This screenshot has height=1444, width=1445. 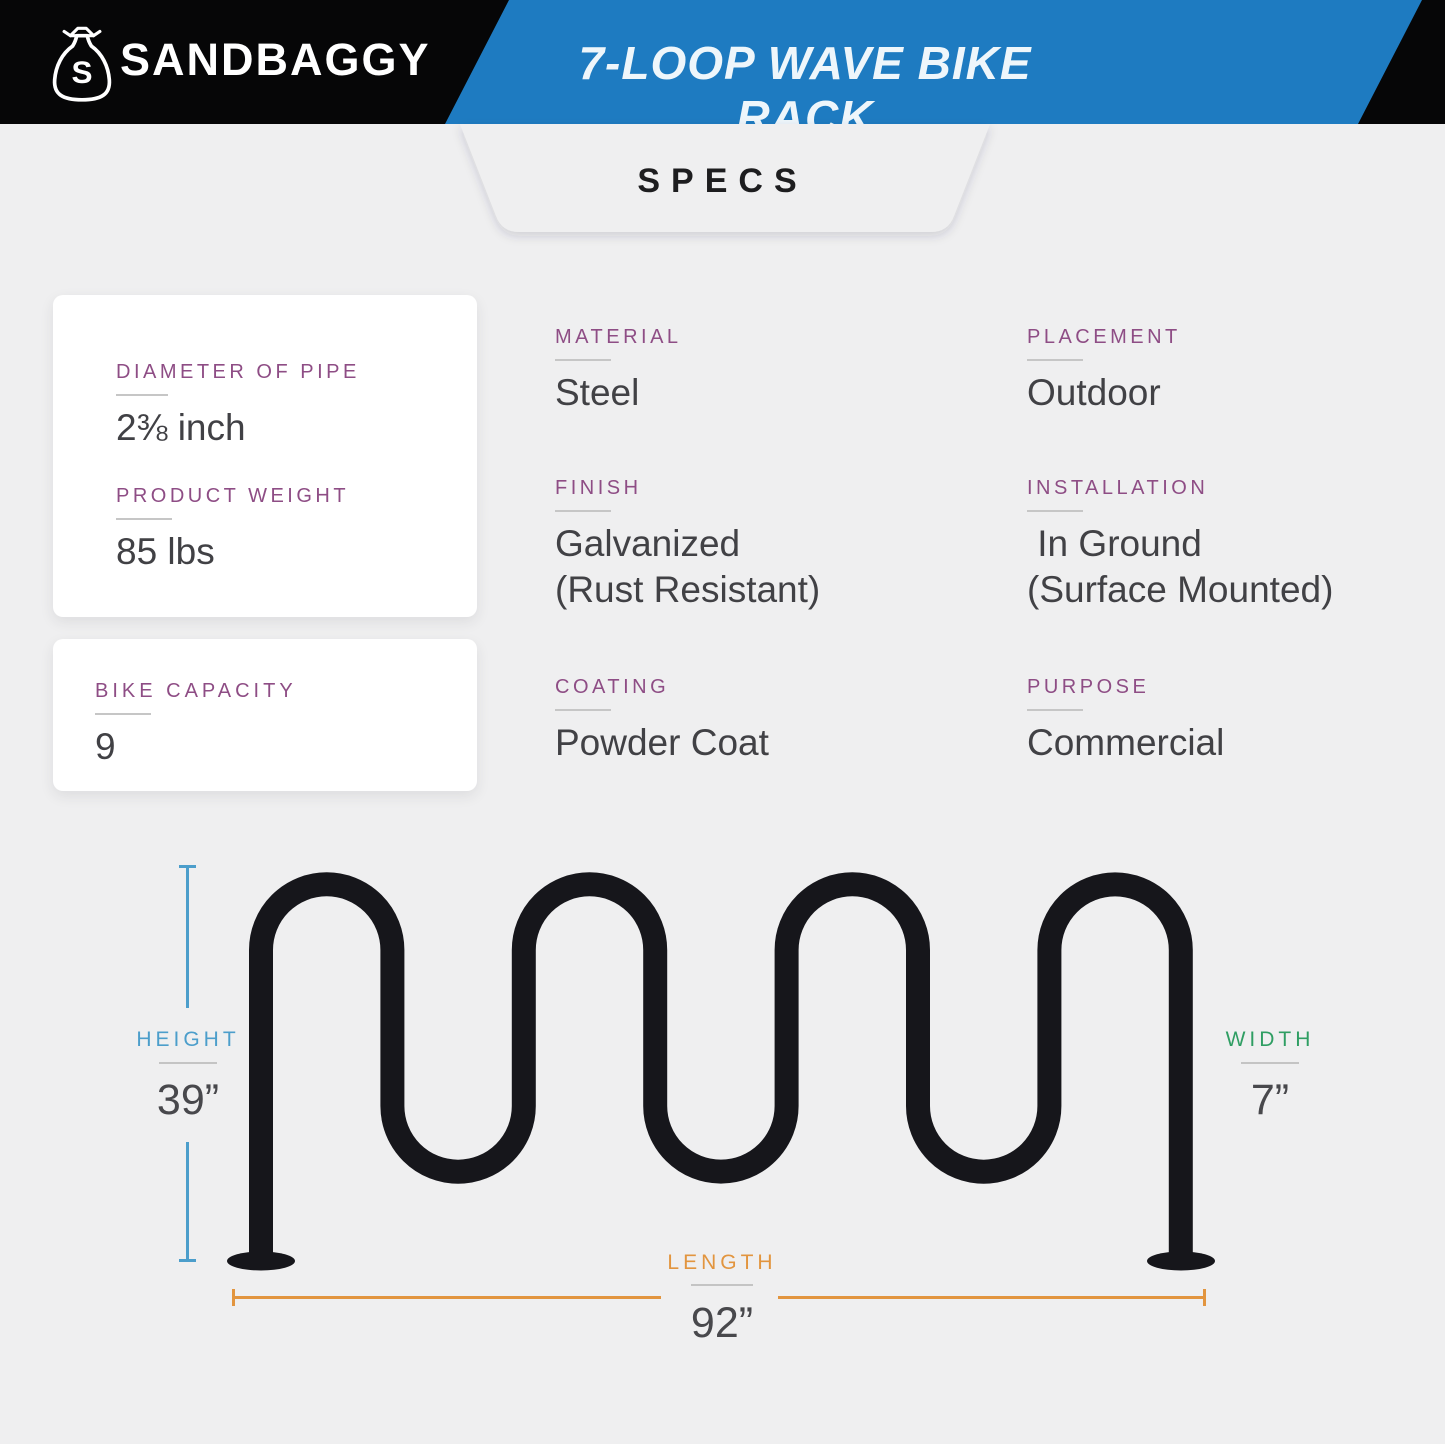 I want to click on specs-tab-label: SPECS, so click(x=722, y=181).